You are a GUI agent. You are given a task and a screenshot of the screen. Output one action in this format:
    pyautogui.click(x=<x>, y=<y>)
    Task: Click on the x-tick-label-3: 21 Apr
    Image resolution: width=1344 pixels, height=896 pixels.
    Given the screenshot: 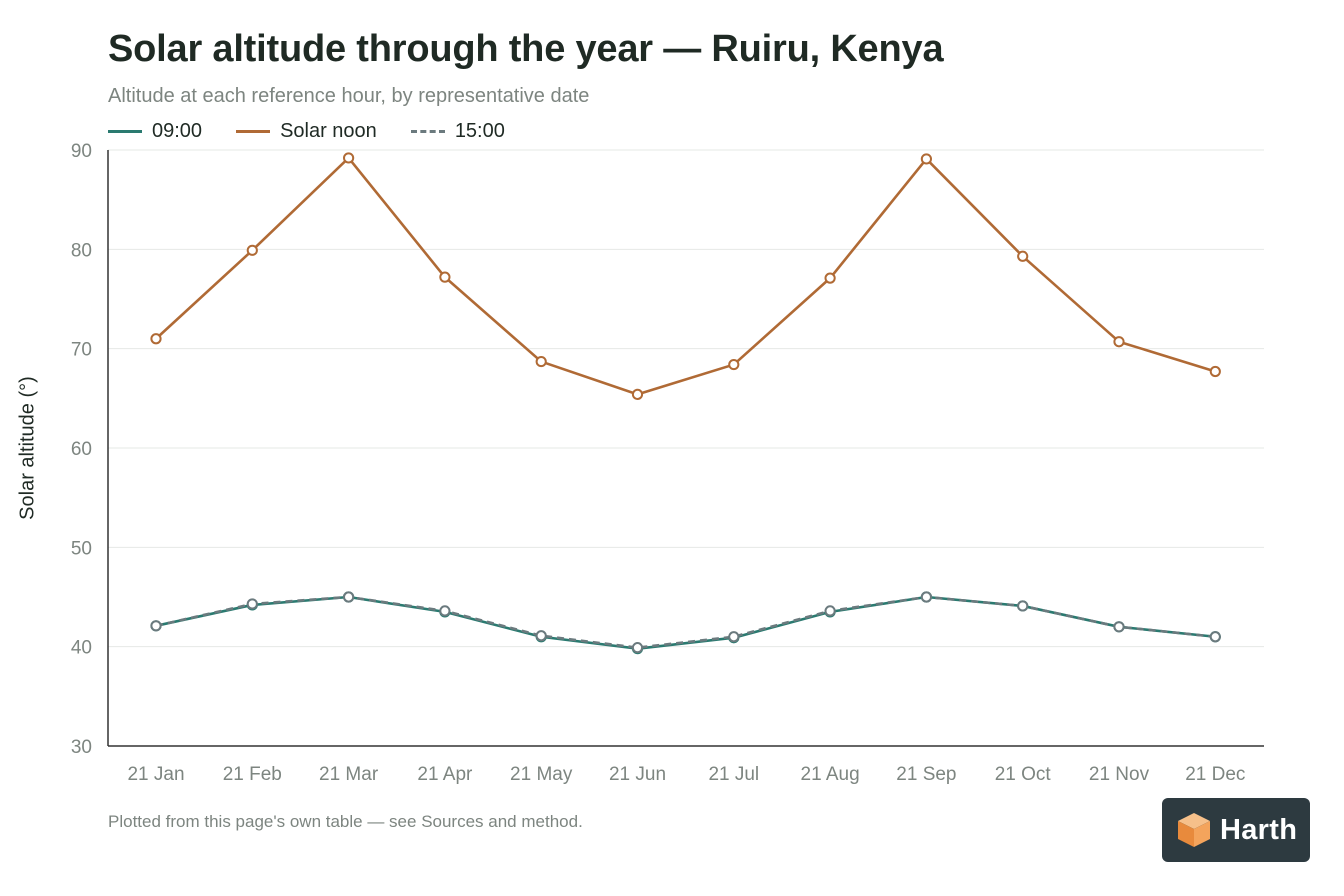 What is the action you would take?
    pyautogui.click(x=445, y=774)
    